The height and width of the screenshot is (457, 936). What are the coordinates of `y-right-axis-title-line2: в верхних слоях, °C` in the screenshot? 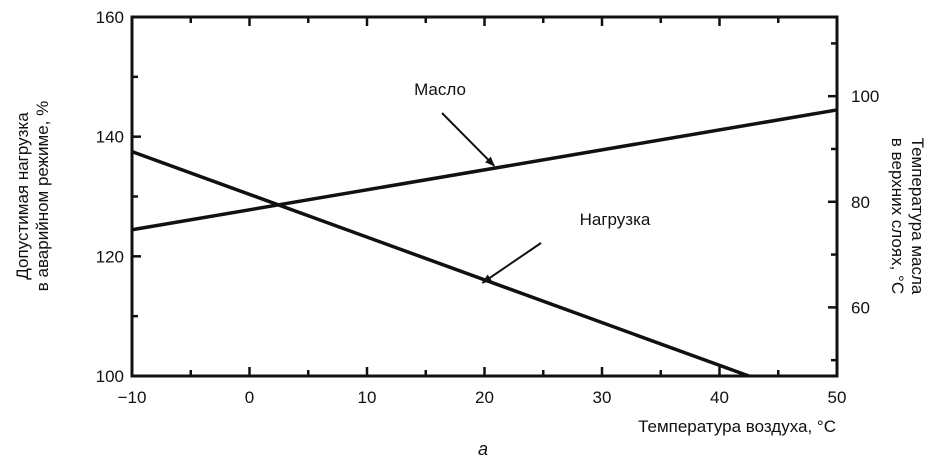 It's located at (897, 216).